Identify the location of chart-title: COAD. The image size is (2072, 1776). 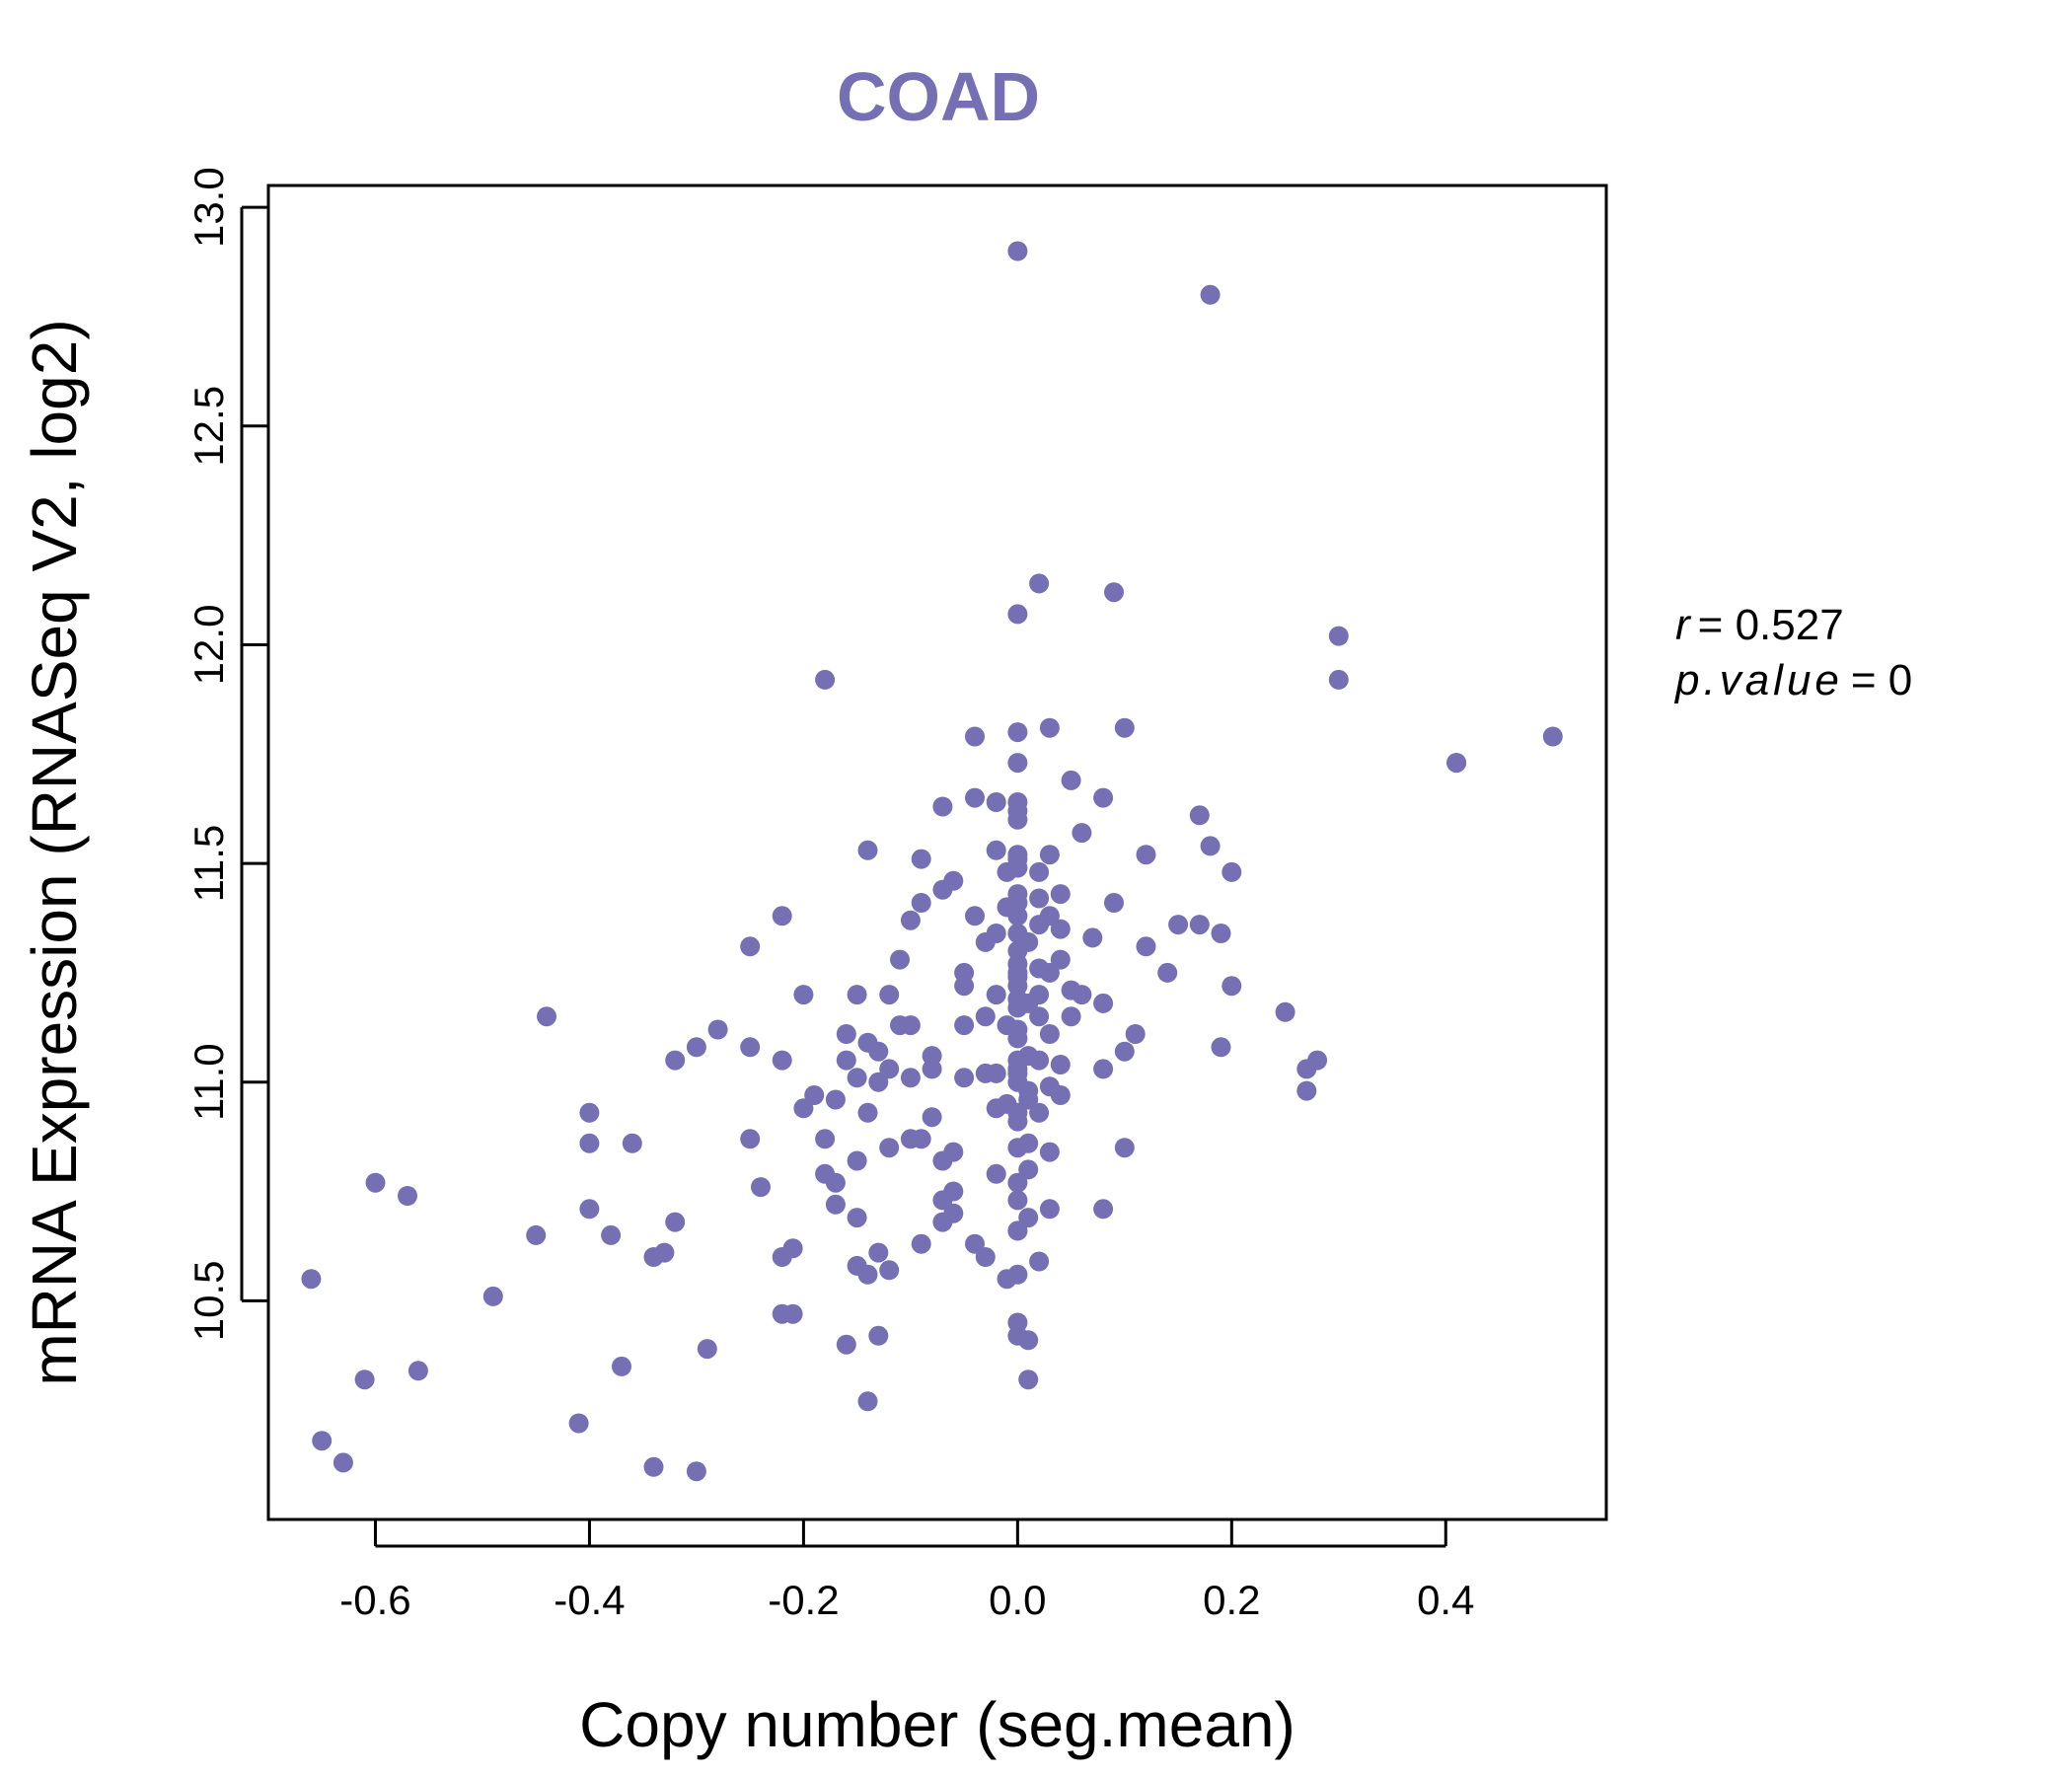
(939, 97).